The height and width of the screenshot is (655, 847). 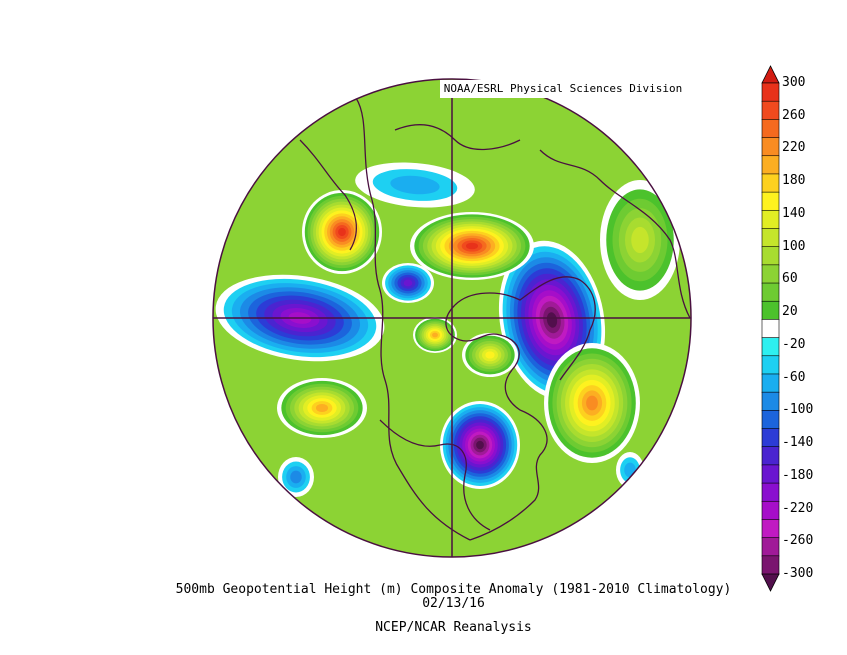 I want to click on canada-high-contour, so click(x=435, y=335).